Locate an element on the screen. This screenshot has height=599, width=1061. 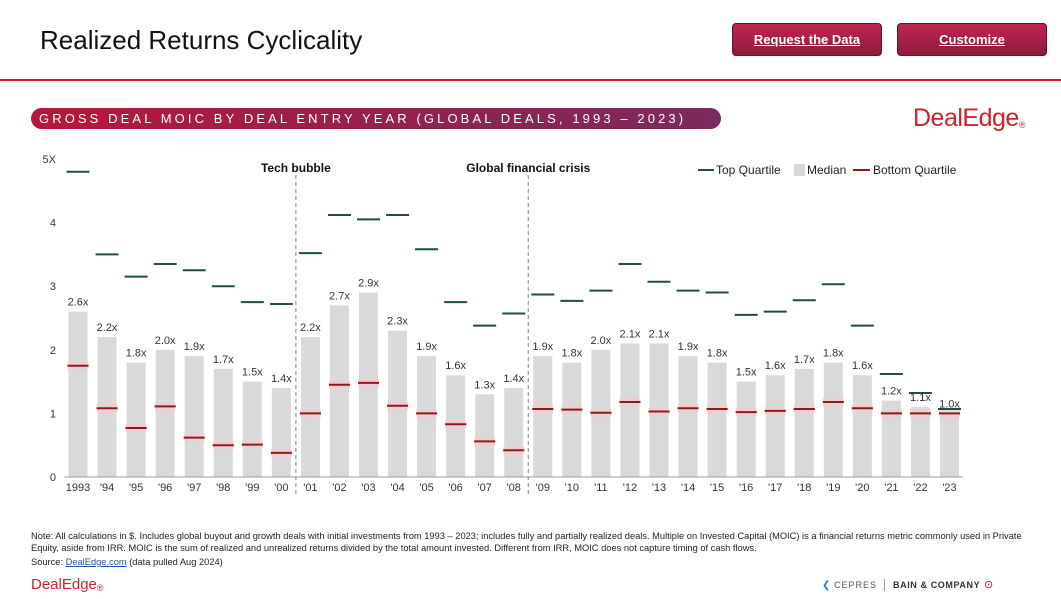
x-tick-label: '19 is located at coordinates (833, 488).